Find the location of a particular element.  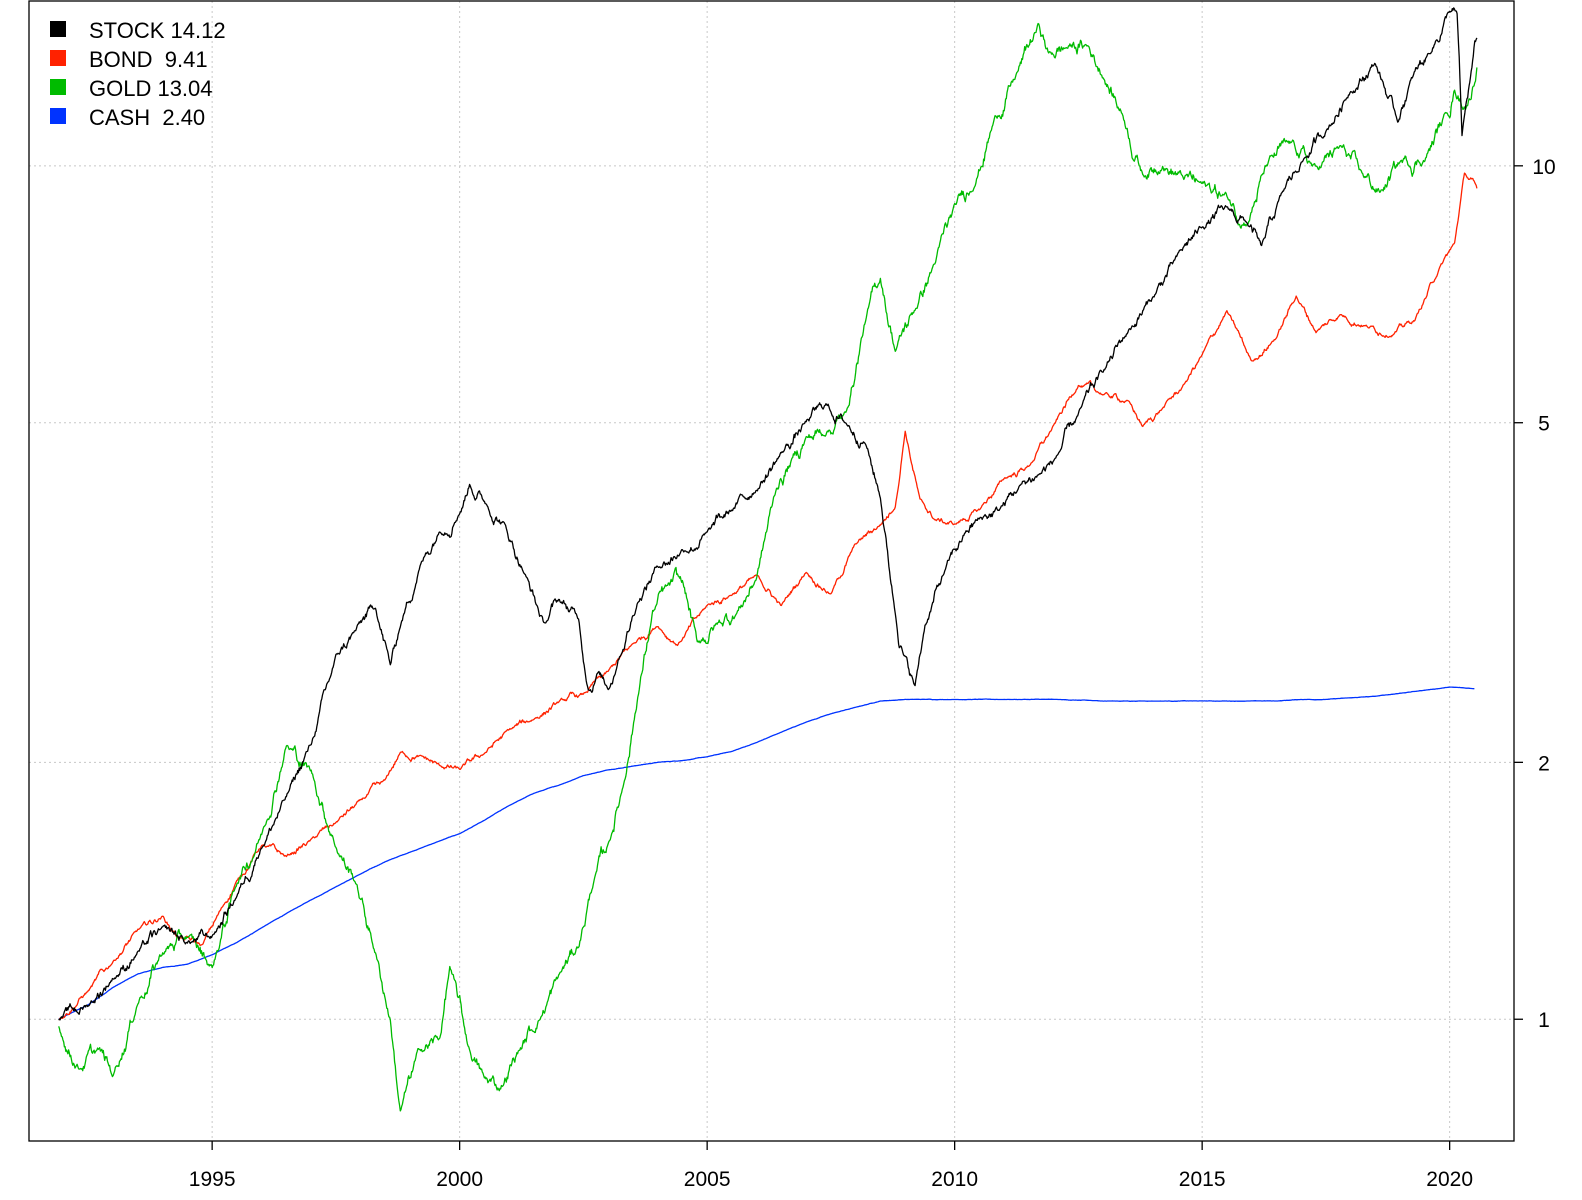

legend-label: BOND 9.41 is located at coordinates (148, 59).